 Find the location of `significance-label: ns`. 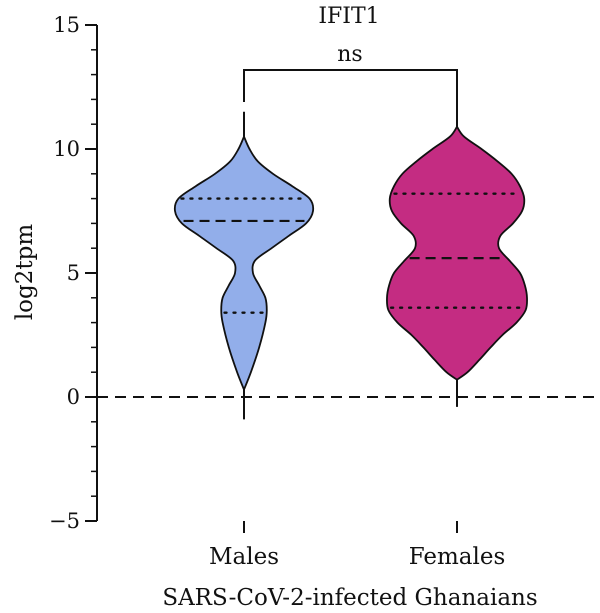

significance-label: ns is located at coordinates (349, 54).